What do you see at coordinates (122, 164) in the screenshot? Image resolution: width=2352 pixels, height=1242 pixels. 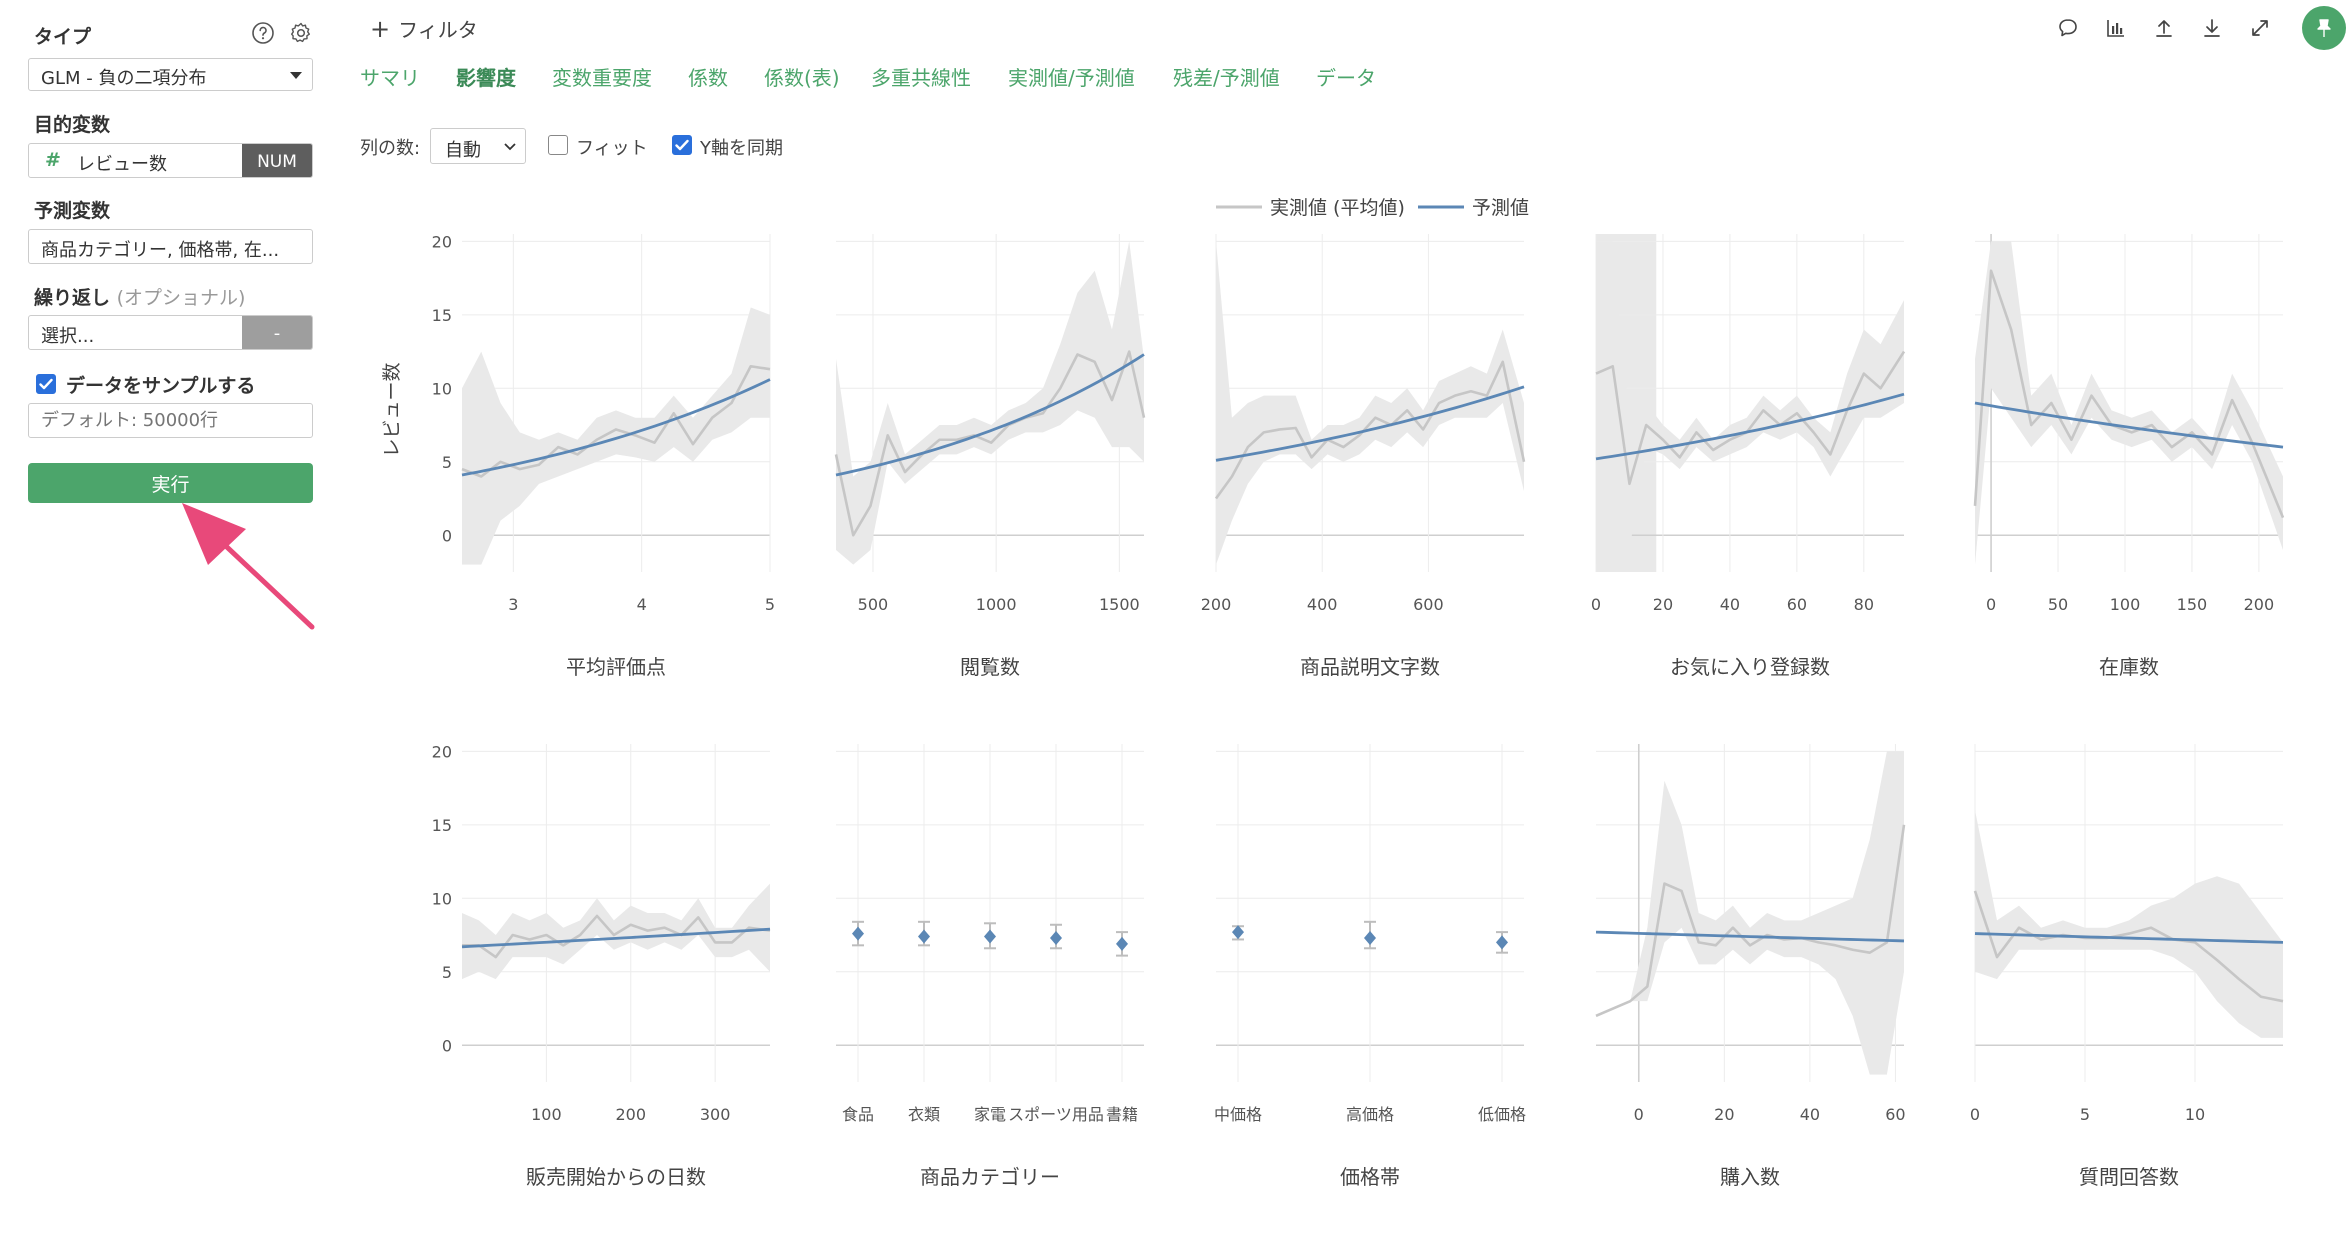 I see `target-variable-value: レビュー数` at bounding box center [122, 164].